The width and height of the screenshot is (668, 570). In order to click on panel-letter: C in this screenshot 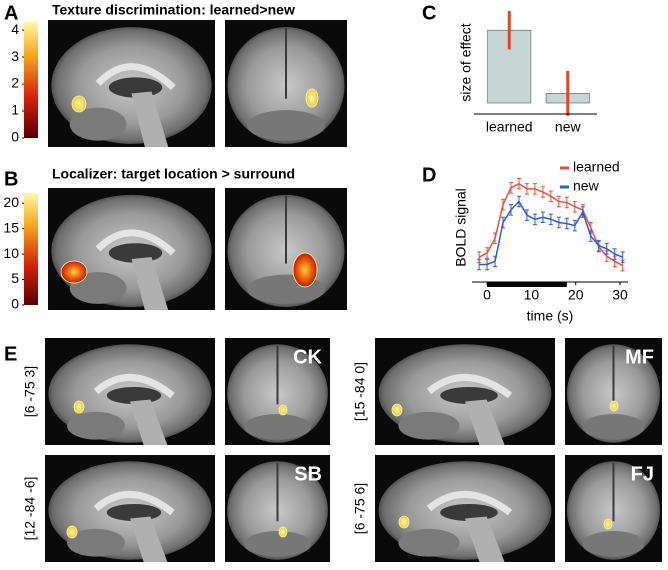, I will do `click(429, 13)`.